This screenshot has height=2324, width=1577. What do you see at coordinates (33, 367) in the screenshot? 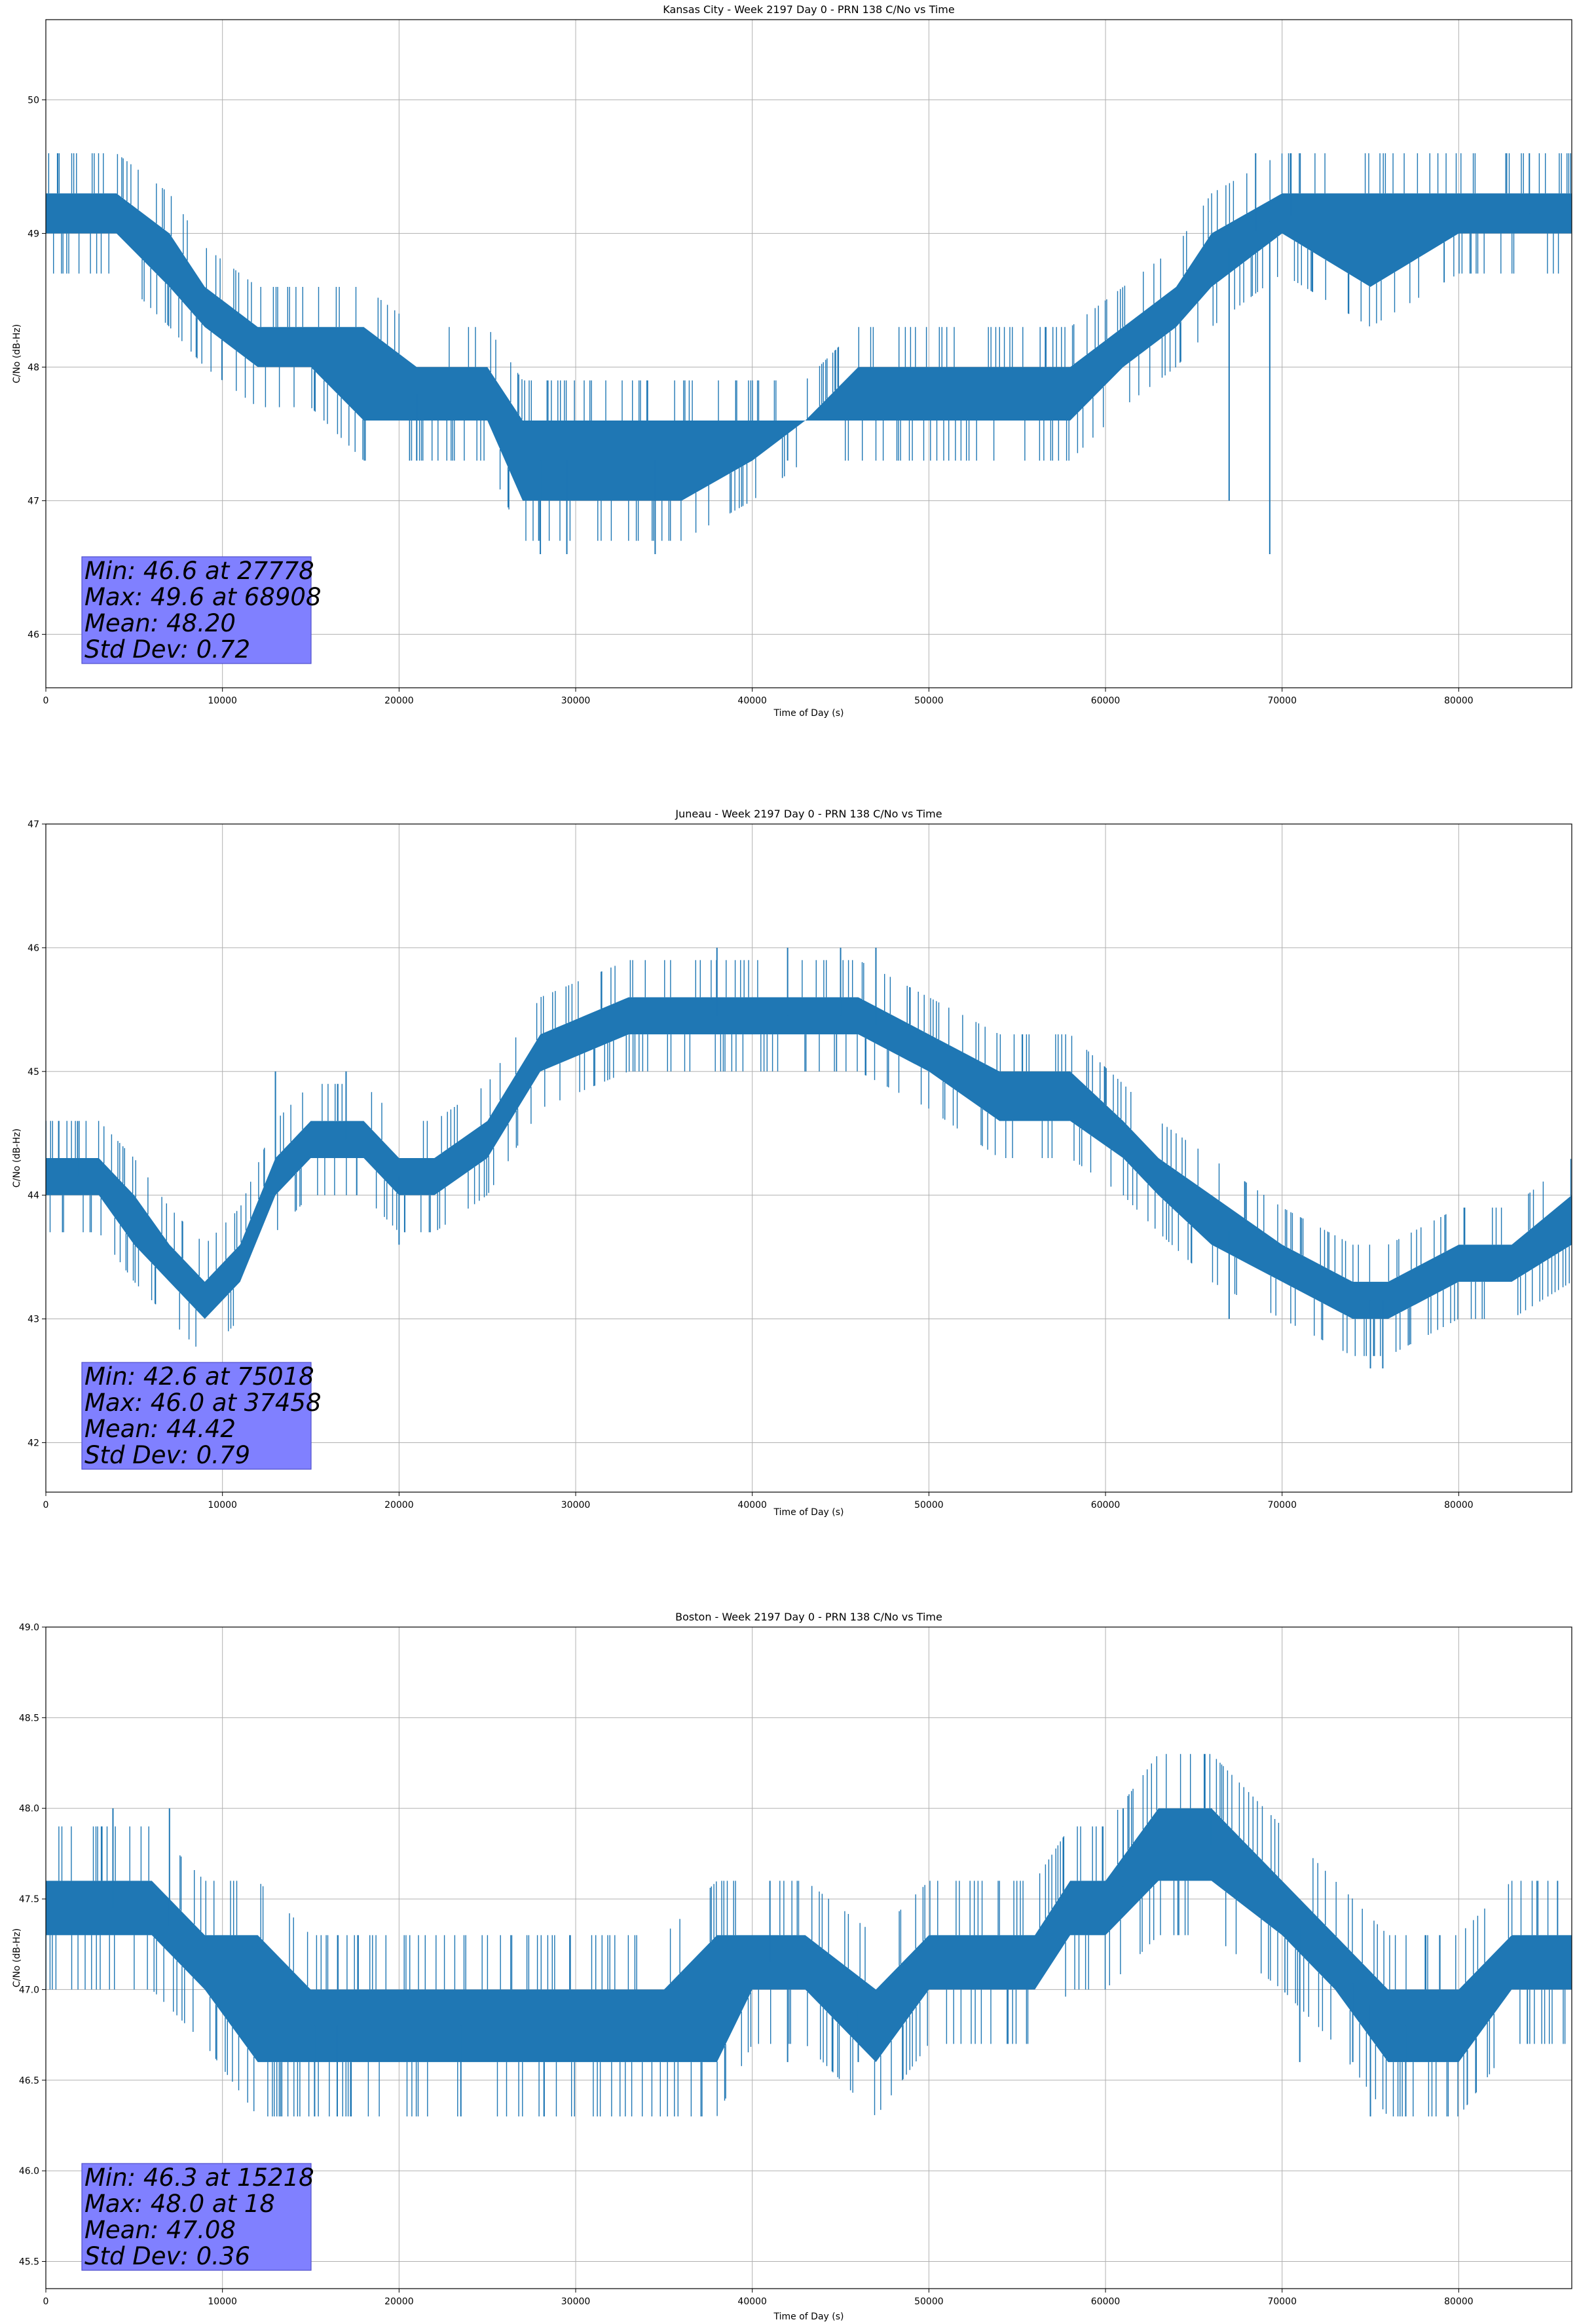
I see `y-tick-label: 48` at bounding box center [33, 367].